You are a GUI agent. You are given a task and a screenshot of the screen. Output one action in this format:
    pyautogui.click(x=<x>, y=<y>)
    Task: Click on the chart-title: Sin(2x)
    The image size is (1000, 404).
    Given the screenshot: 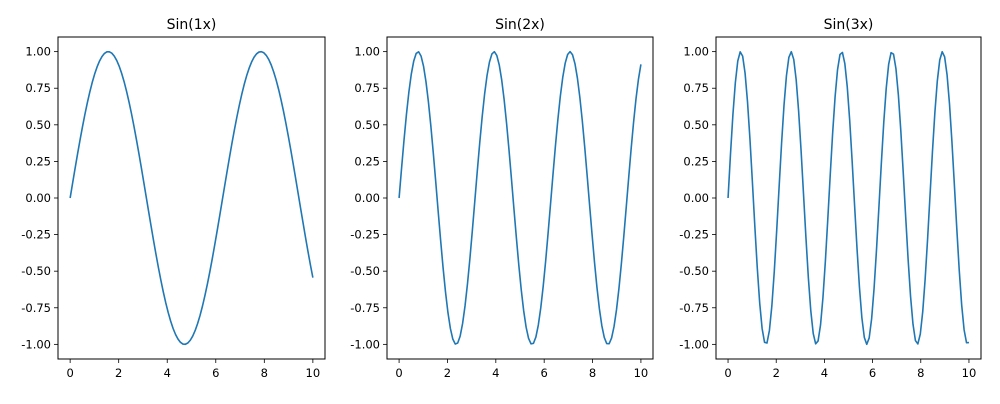 What is the action you would take?
    pyautogui.click(x=520, y=25)
    